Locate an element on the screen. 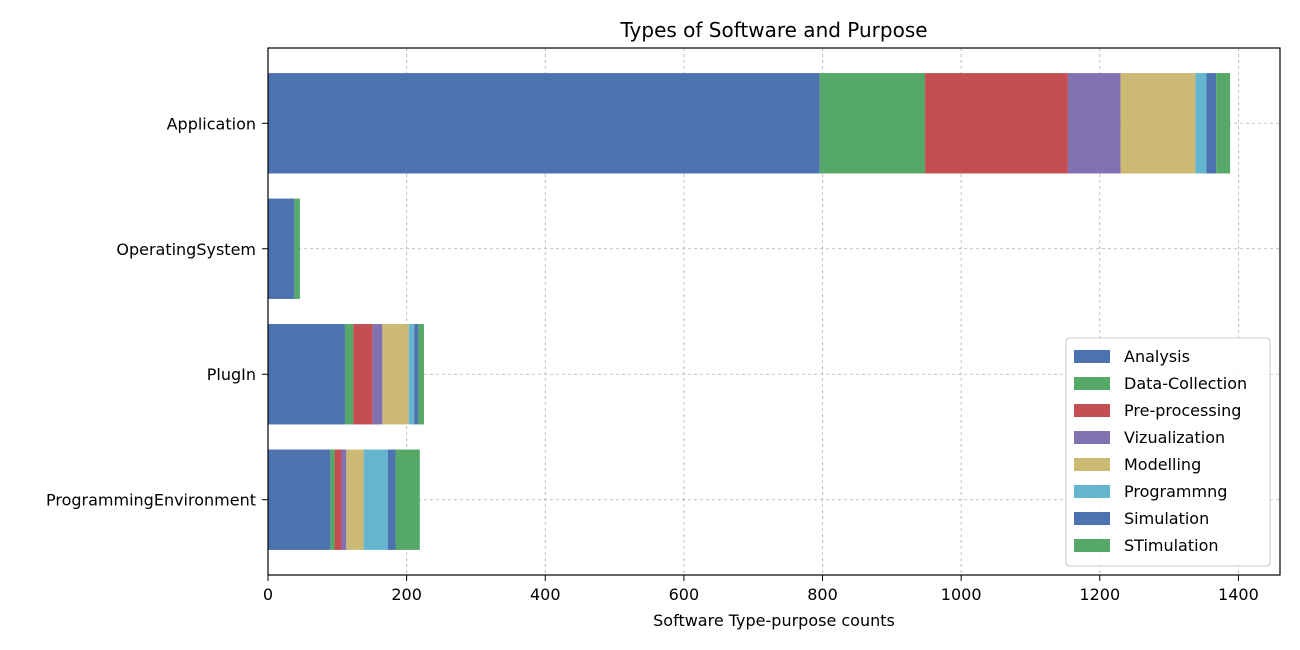 The height and width of the screenshot is (650, 1300). y-tick-label: ProgrammingEnvironment is located at coordinates (151, 500).